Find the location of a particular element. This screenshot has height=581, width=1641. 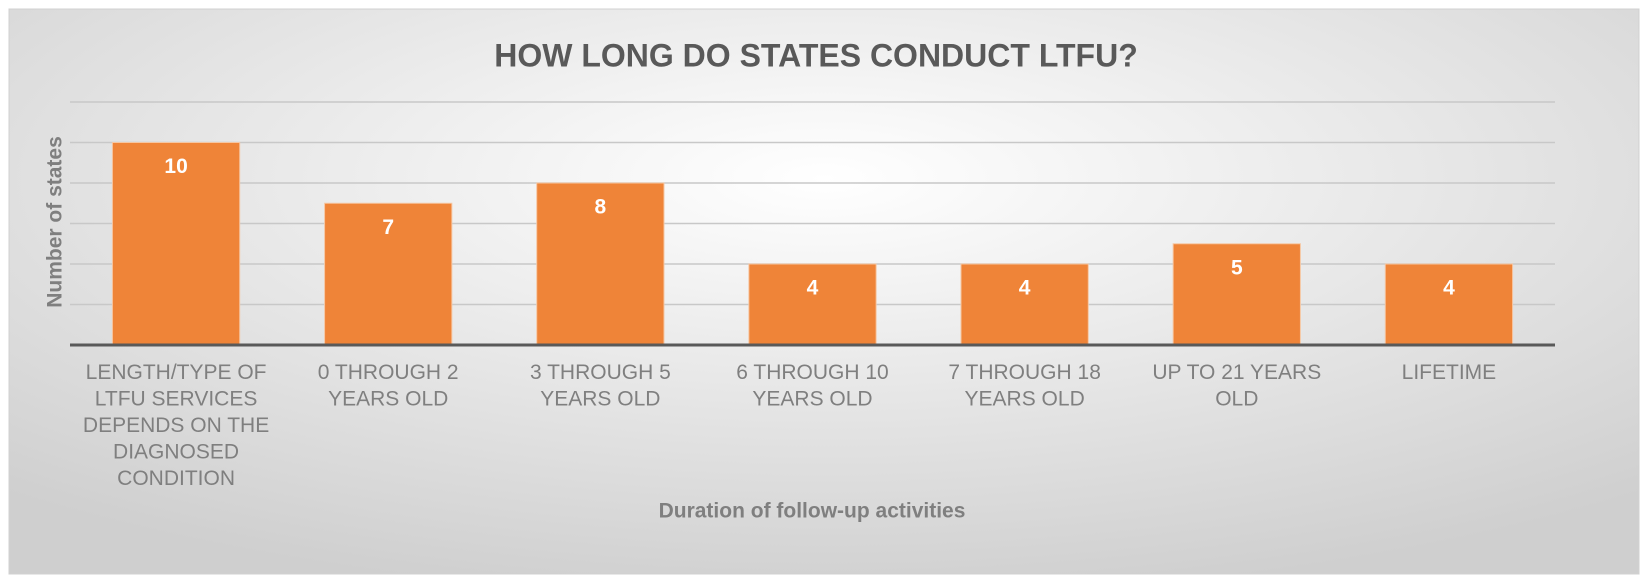

x-tick-label: UP TO 21 YEARS OLD is located at coordinates (1236, 386).